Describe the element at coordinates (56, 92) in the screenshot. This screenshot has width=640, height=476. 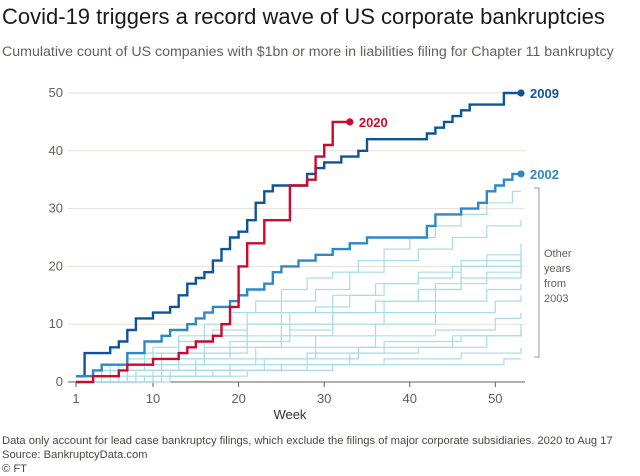
I see `y-tick-label-50: 50` at that location.